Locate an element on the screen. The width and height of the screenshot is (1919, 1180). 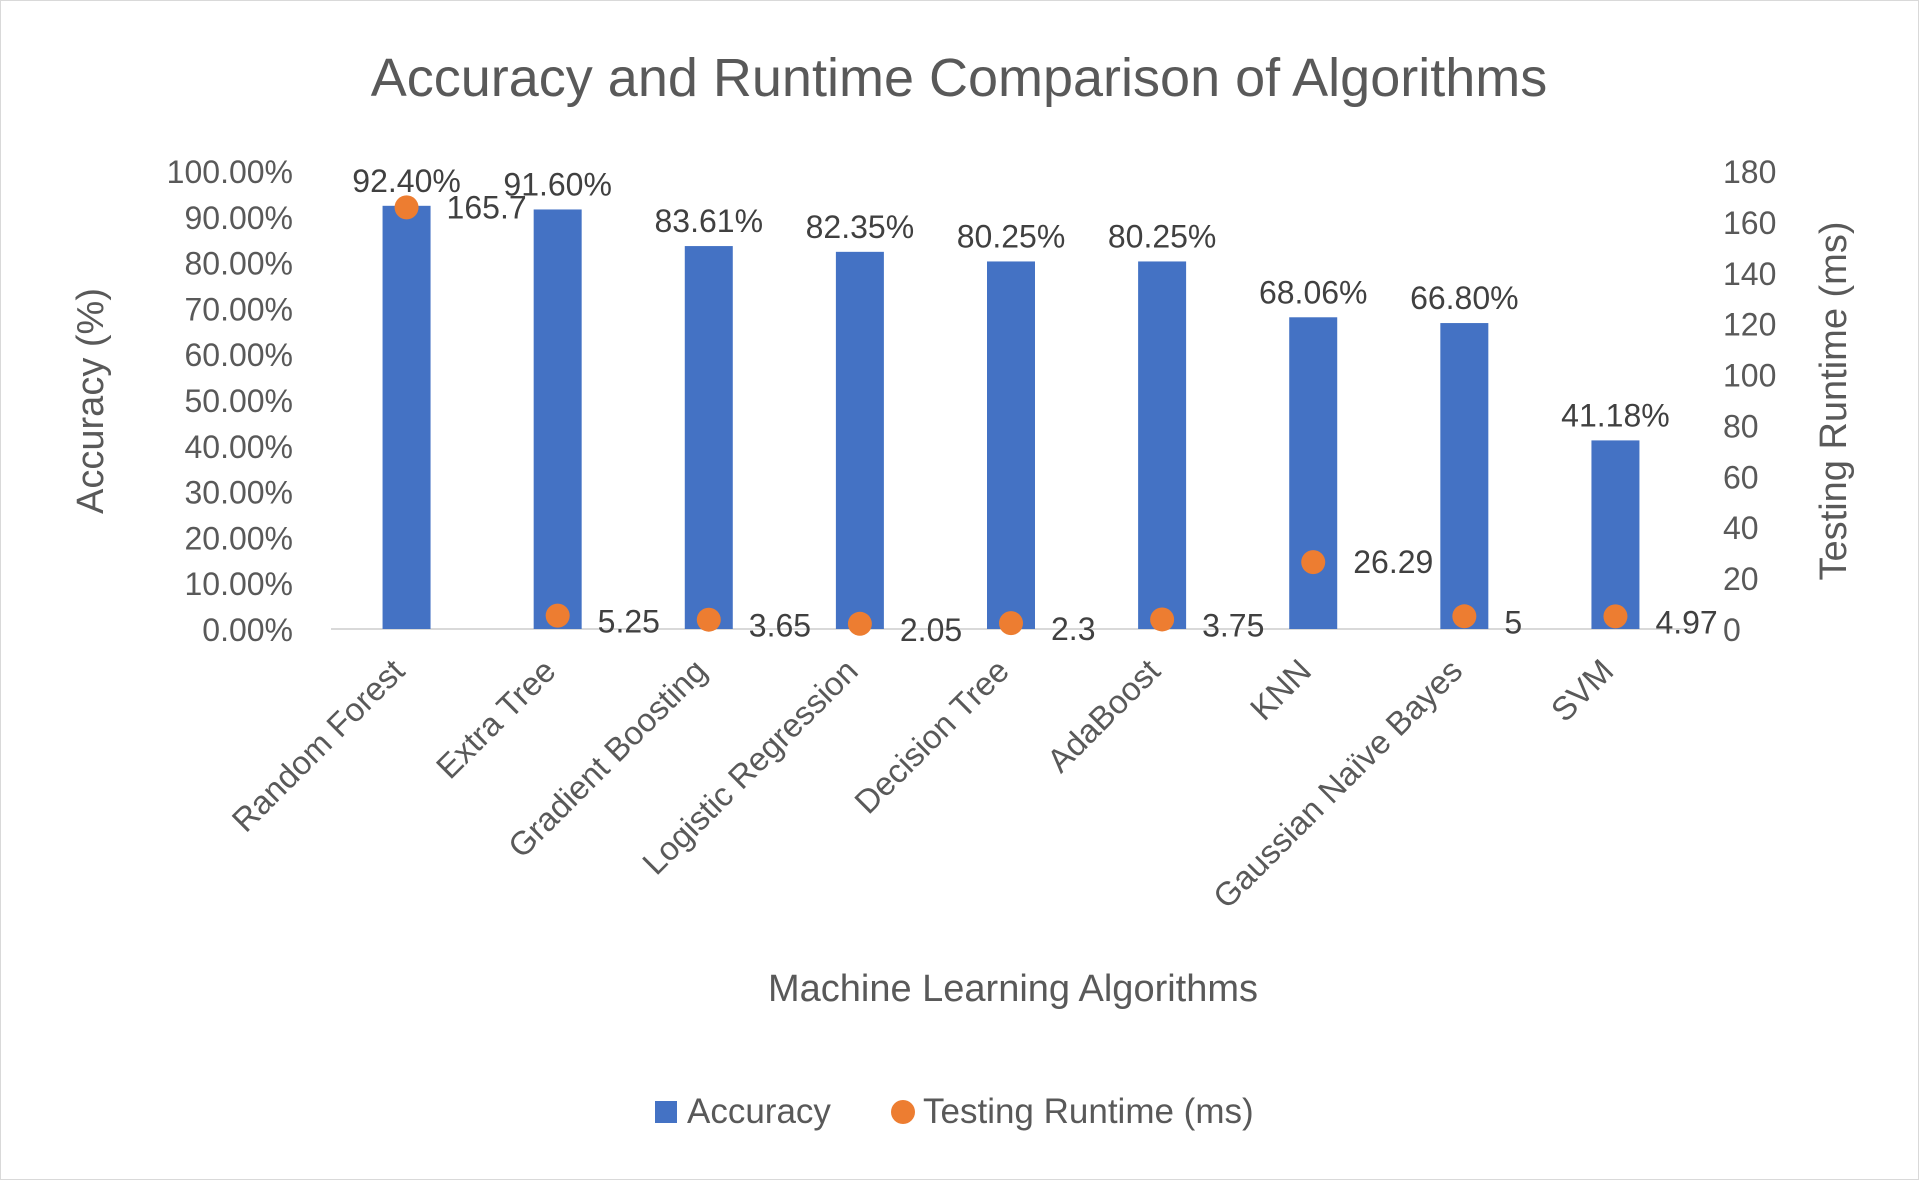
x-tick-label: Decision Tree is located at coordinates (931, 736).